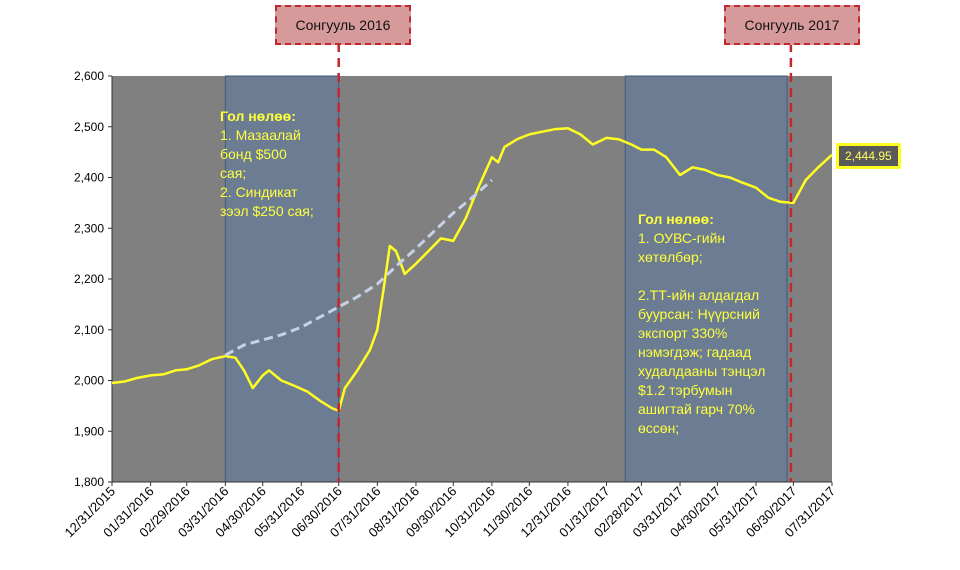 The width and height of the screenshot is (960, 570). I want to click on trend-line-dashed, so click(358, 267).